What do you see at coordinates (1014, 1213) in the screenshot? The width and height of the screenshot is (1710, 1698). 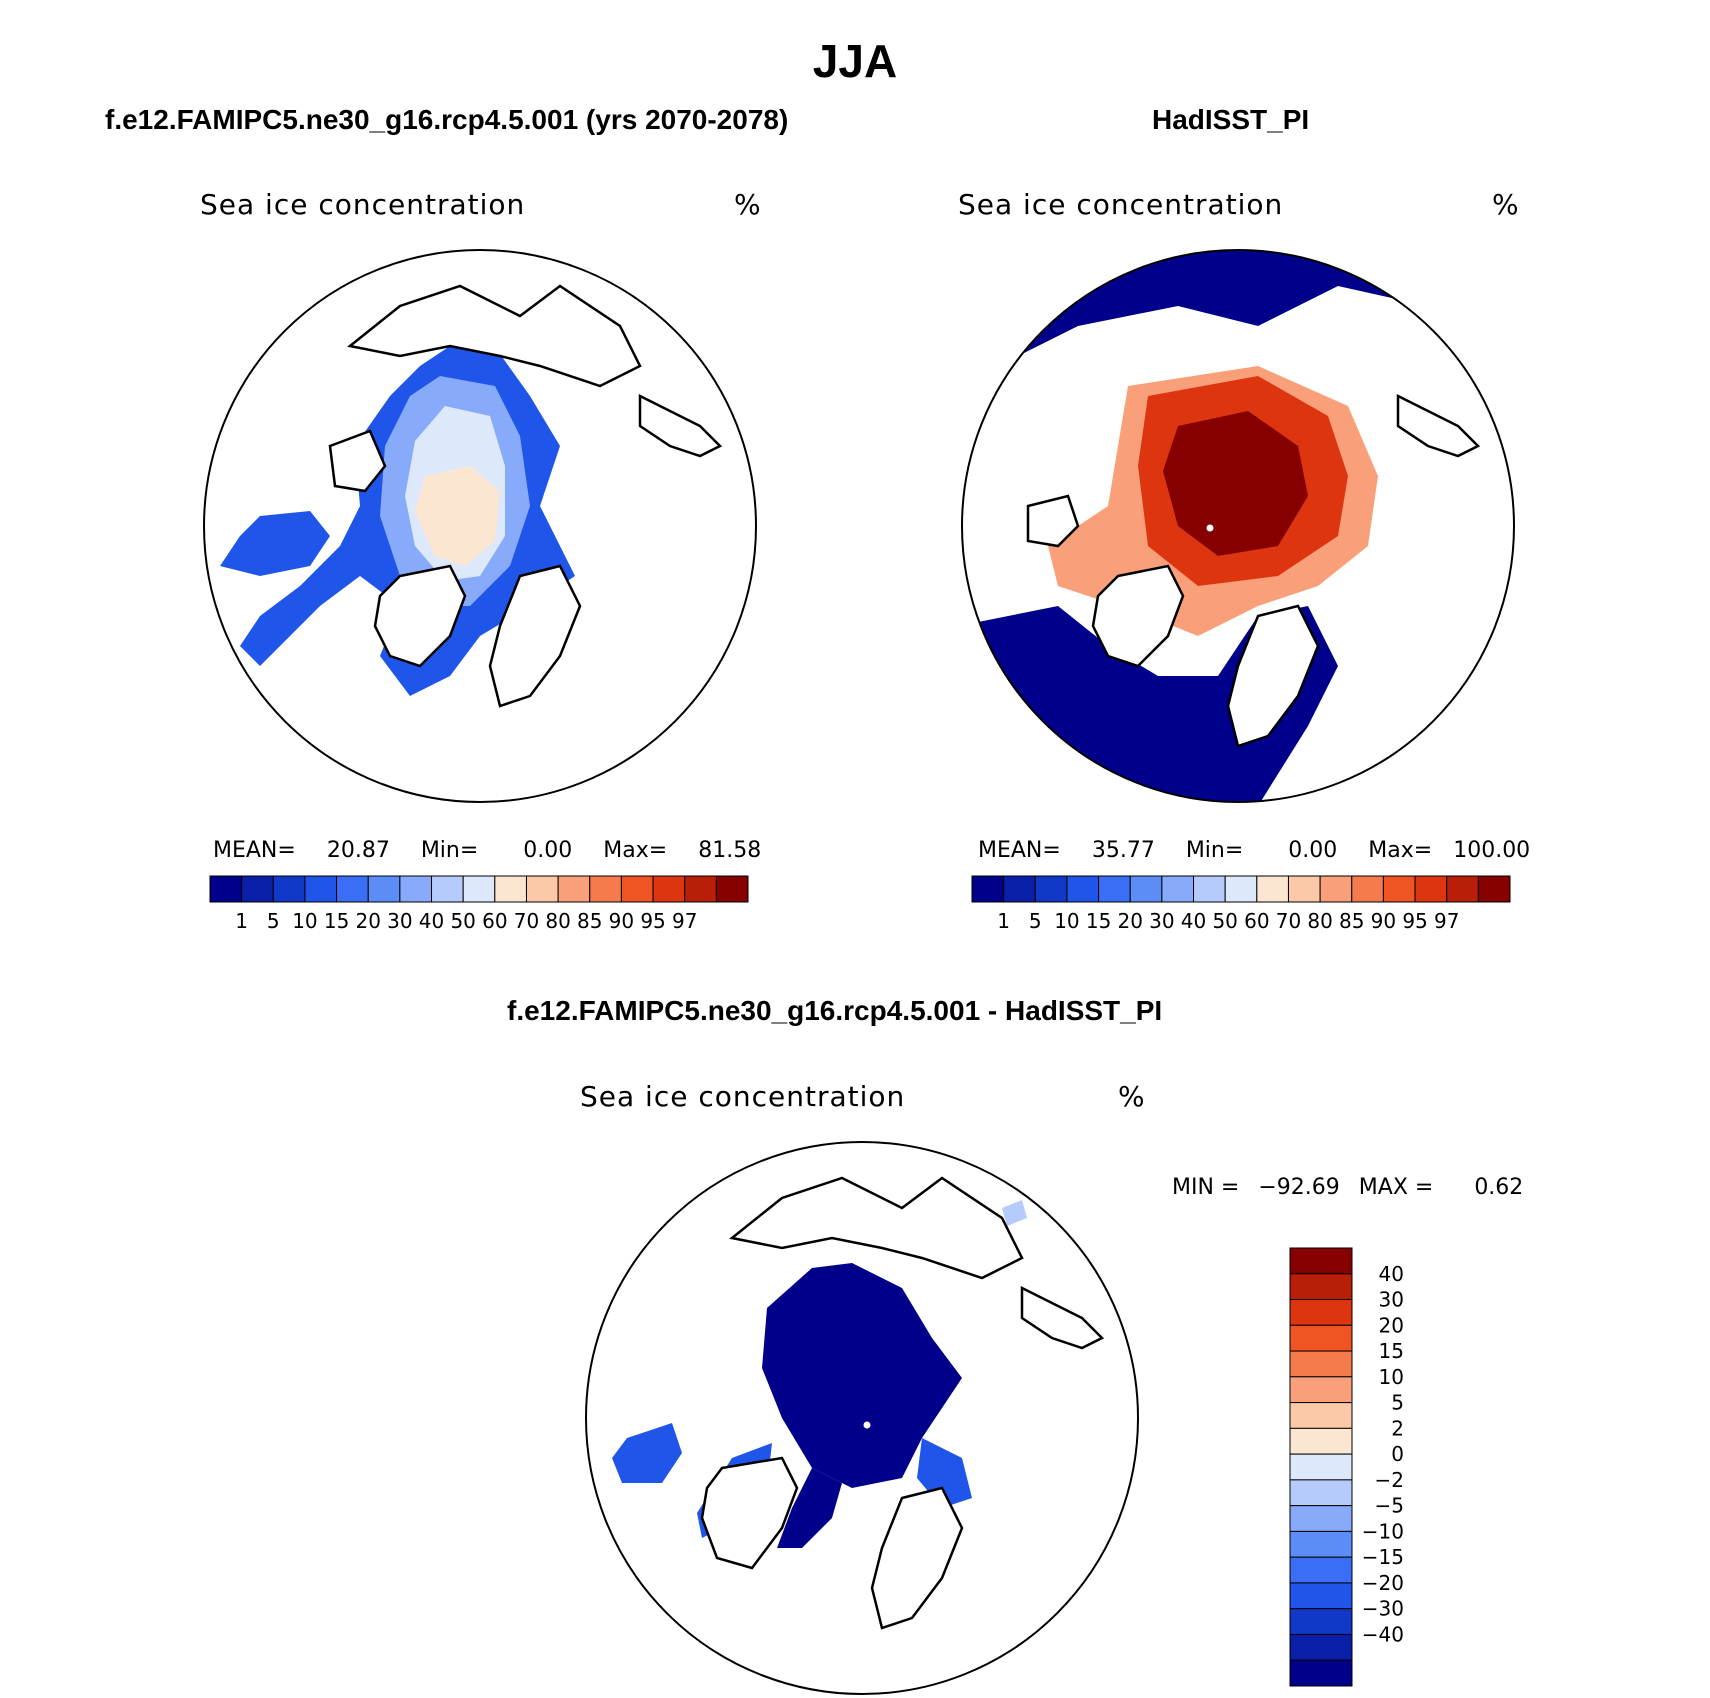 I see `diff-gain-patch` at bounding box center [1014, 1213].